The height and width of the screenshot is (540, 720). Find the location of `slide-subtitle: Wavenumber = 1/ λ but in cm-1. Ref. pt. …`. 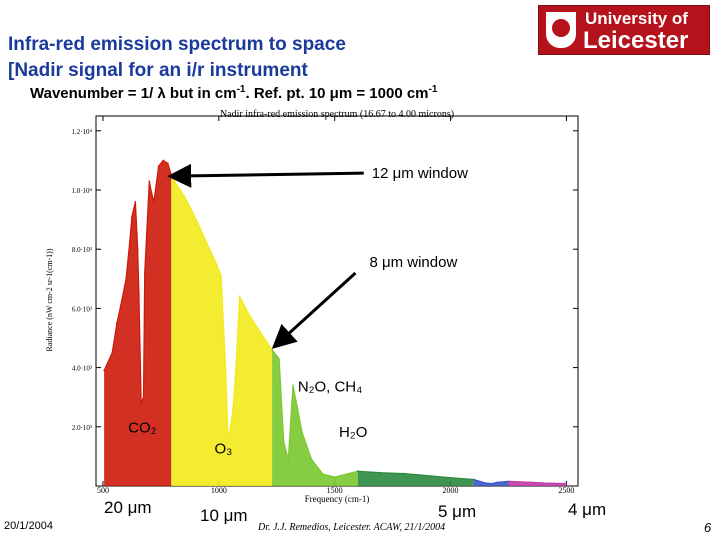

slide-subtitle: Wavenumber = 1/ λ but in cm-1. Ref. pt. … is located at coordinates (233, 93).